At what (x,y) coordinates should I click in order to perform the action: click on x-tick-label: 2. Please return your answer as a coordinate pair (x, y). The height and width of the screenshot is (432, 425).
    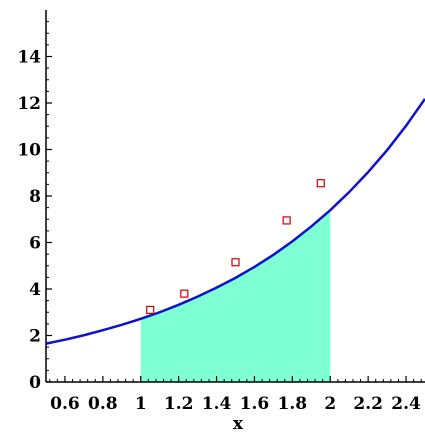
    Looking at the image, I should click on (330, 404).